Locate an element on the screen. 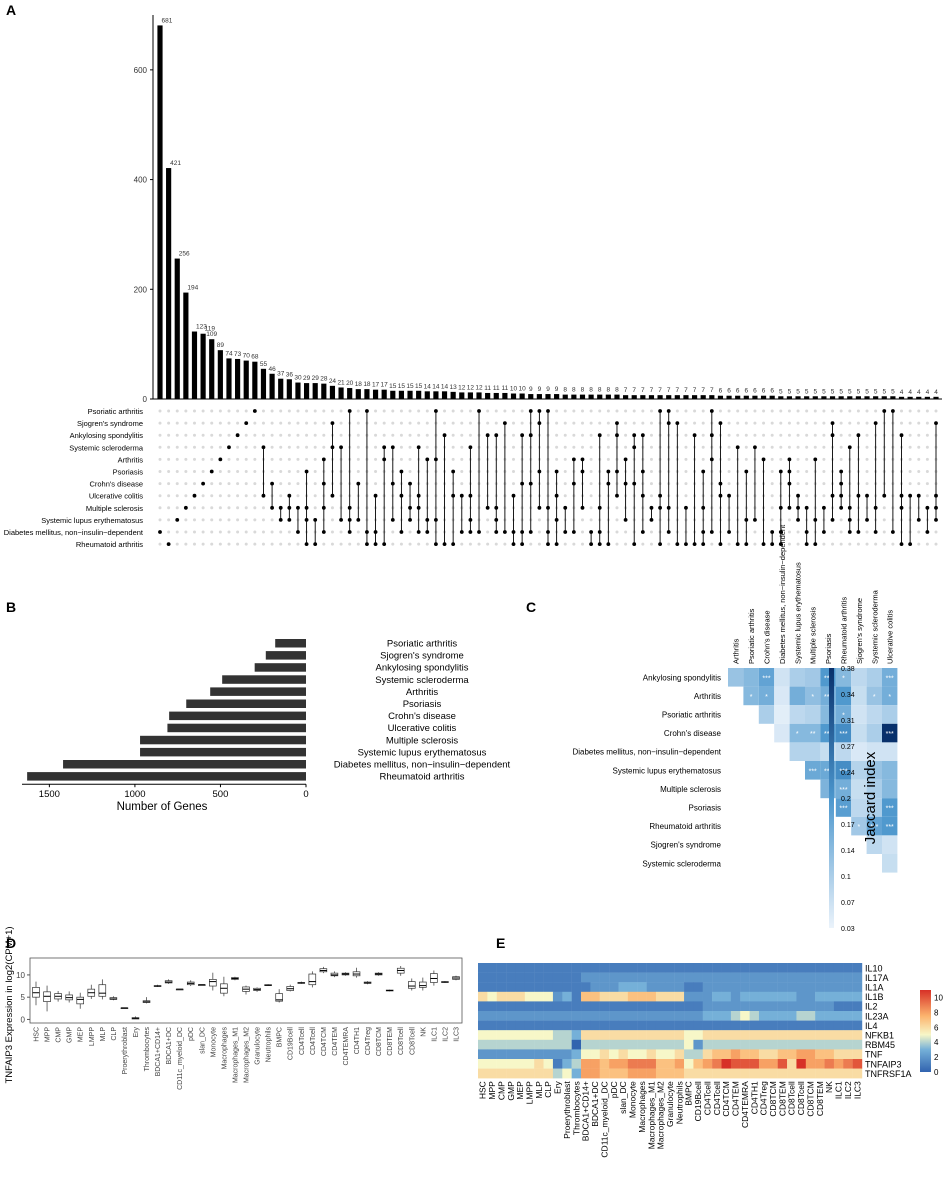 The width and height of the screenshot is (947, 1200). bar-label-a: 5 is located at coordinates (876, 391).